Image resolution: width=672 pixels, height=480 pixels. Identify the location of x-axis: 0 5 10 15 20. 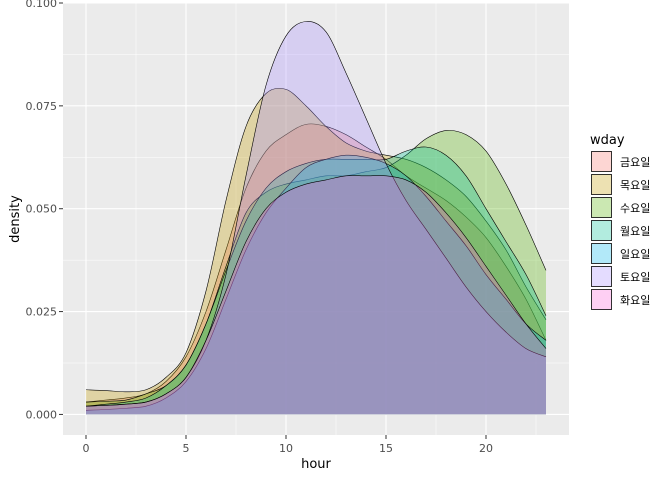
(288, 445).